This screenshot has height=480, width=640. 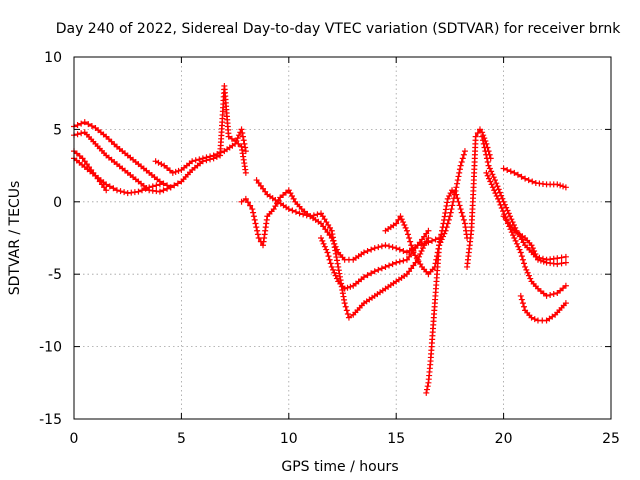 What do you see at coordinates (57, 203) in the screenshot?
I see `y-tick-label: 0` at bounding box center [57, 203].